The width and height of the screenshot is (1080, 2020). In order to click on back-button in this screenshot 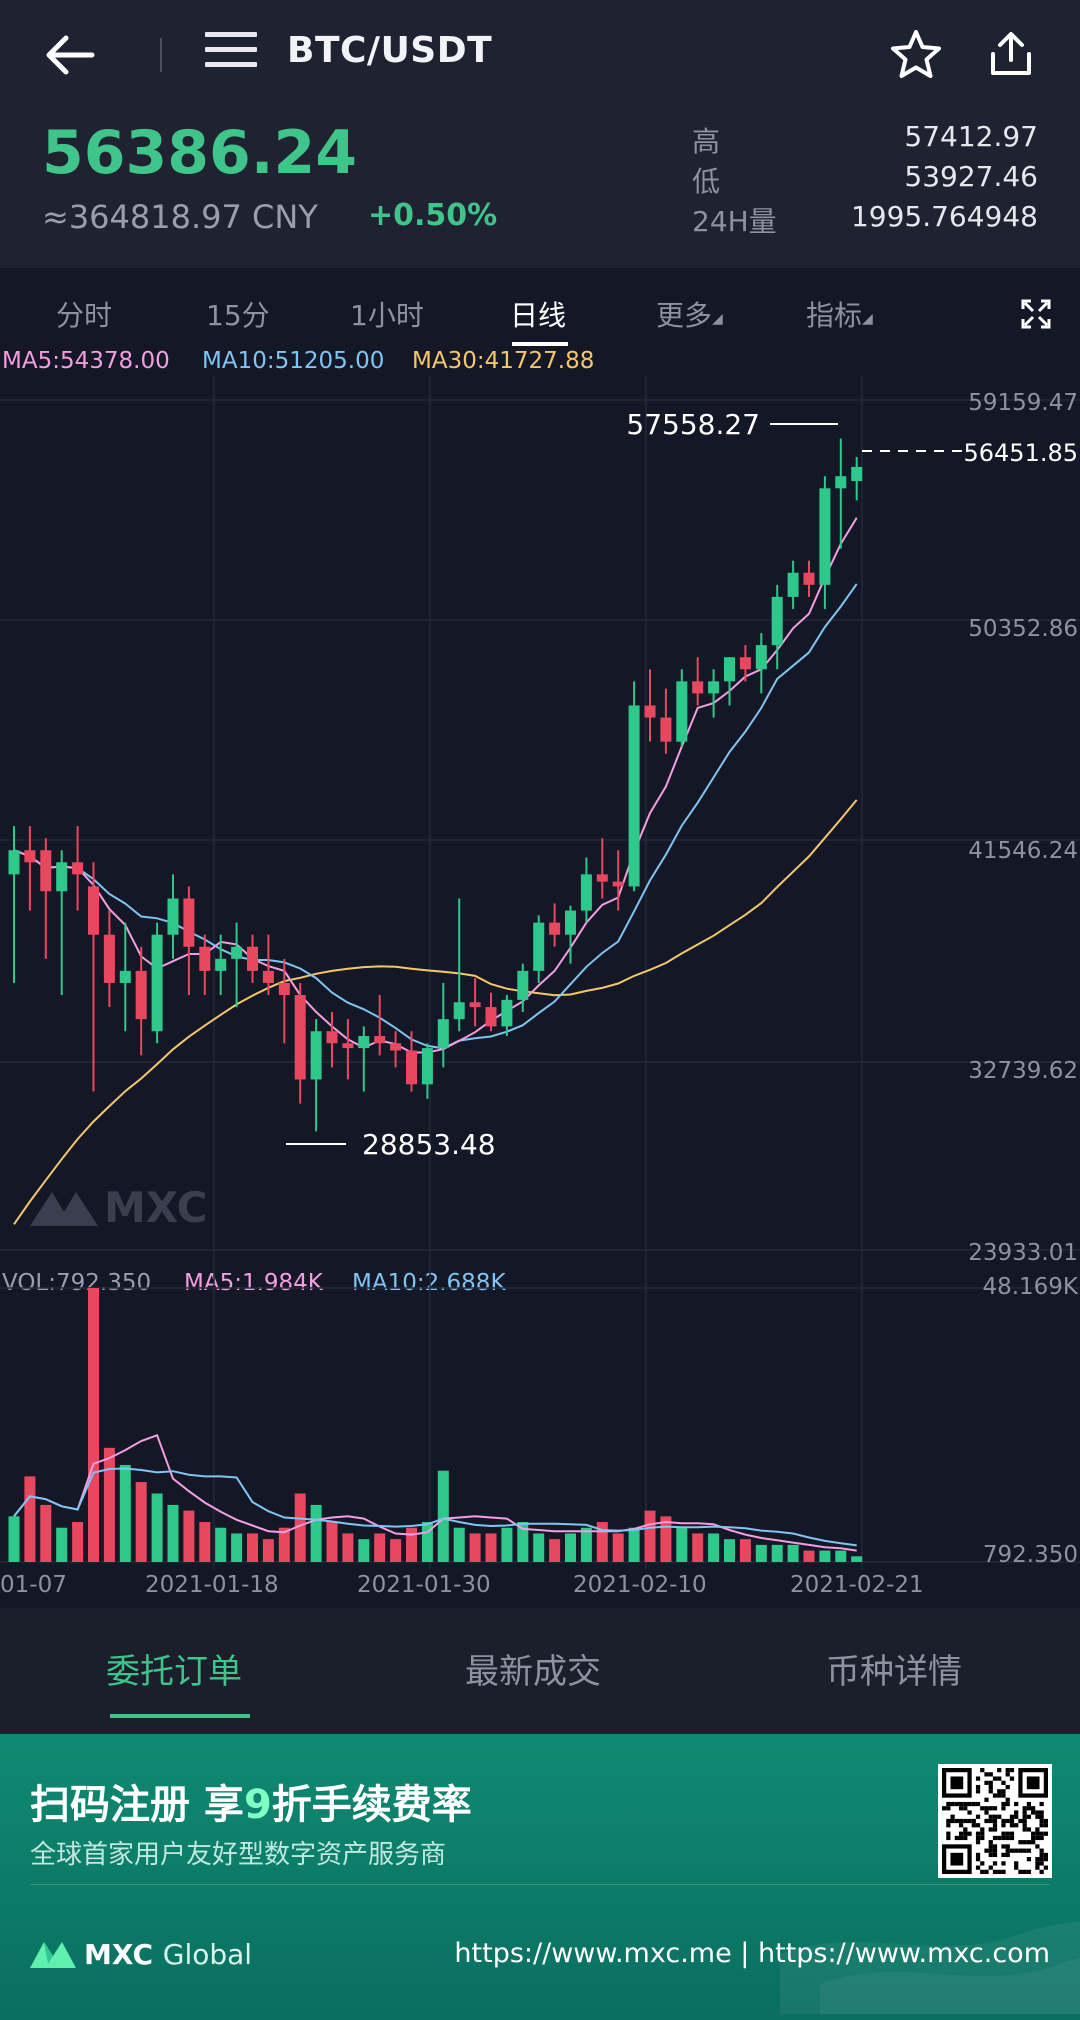, I will do `click(70, 55)`.